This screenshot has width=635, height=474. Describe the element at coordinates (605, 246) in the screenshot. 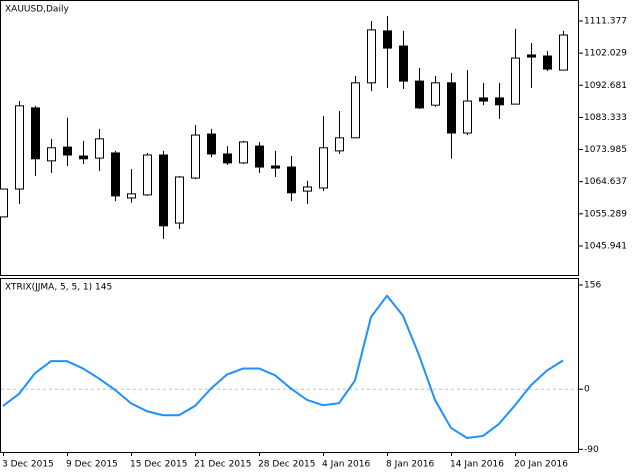

I see `y-tick-label: 1045.941` at that location.